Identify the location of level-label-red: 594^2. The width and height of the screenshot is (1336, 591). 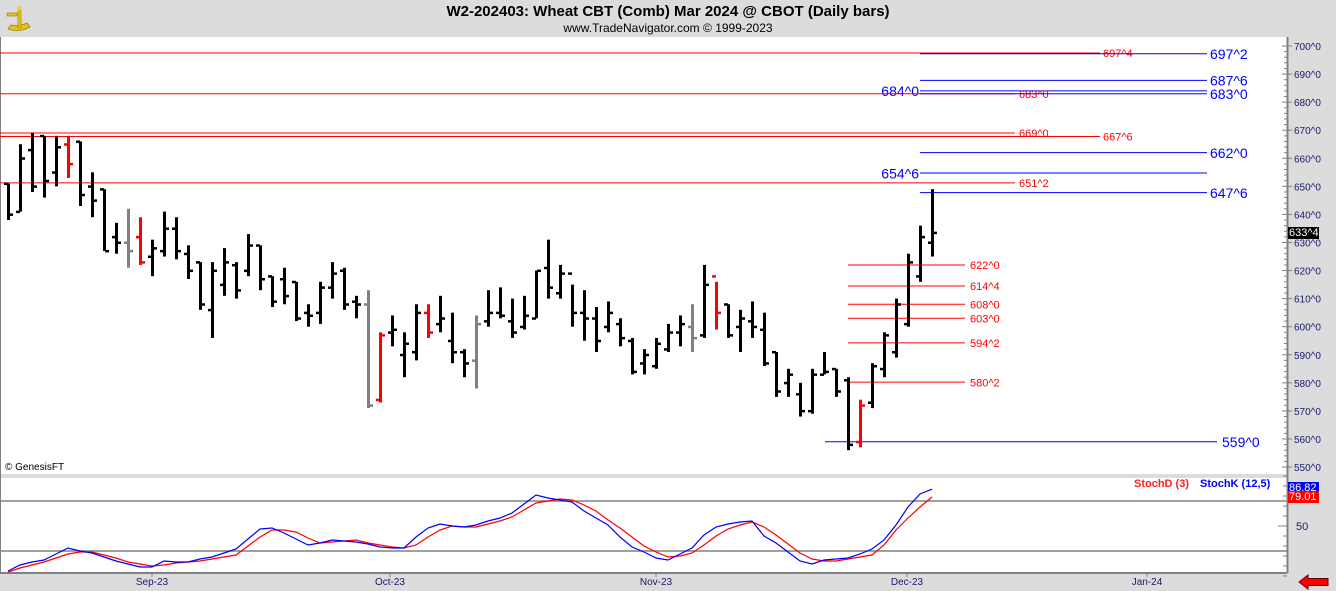
(985, 344).